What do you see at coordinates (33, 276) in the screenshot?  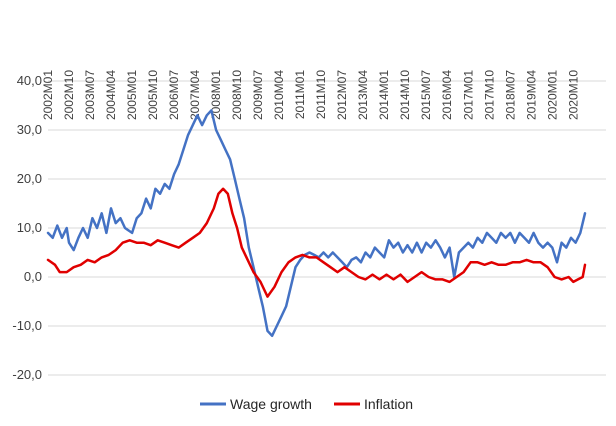 I see `y-tick-label: 0,0` at bounding box center [33, 276].